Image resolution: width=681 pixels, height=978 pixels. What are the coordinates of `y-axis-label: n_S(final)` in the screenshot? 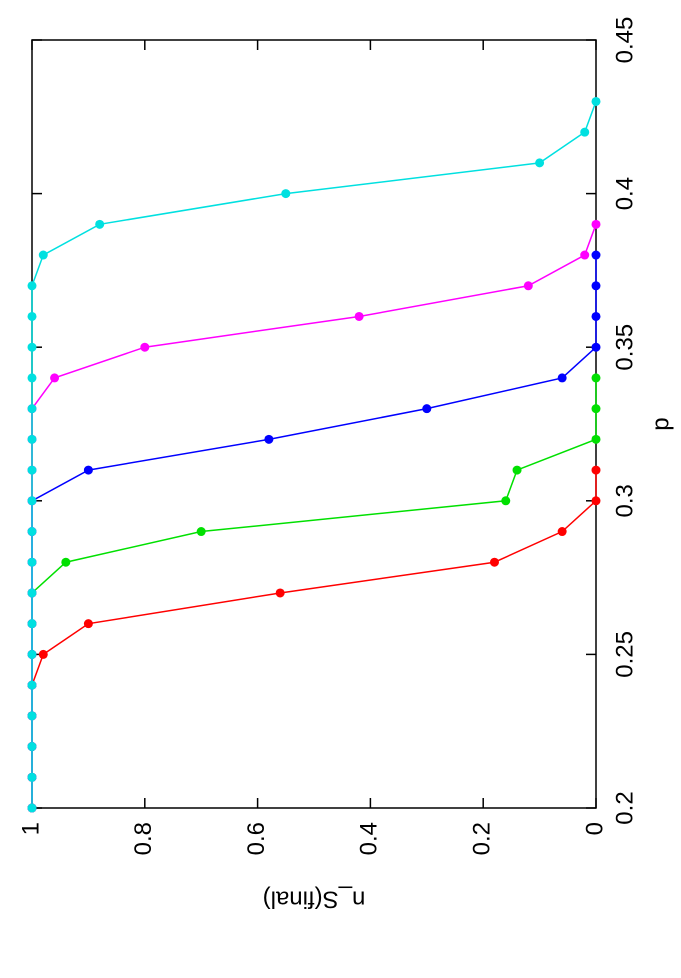 It's located at (314, 899).